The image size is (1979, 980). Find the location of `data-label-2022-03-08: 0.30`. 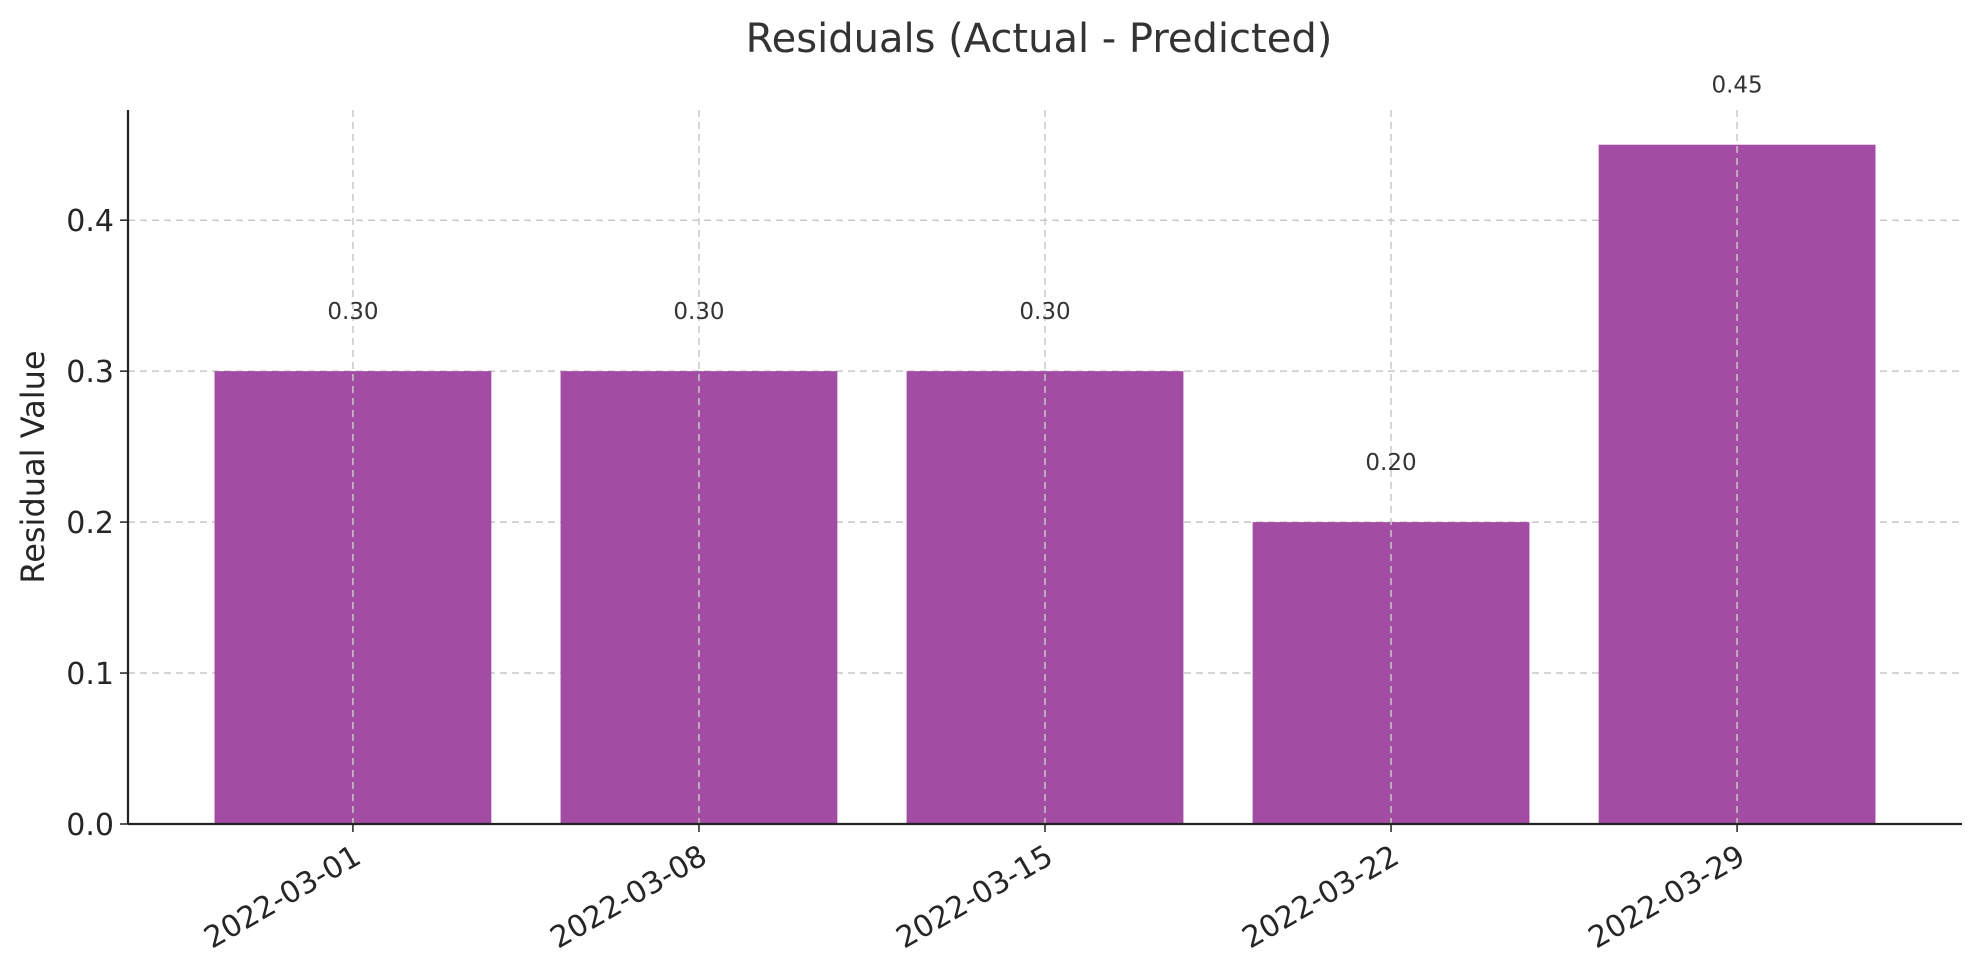

data-label-2022-03-08: 0.30 is located at coordinates (698, 312).